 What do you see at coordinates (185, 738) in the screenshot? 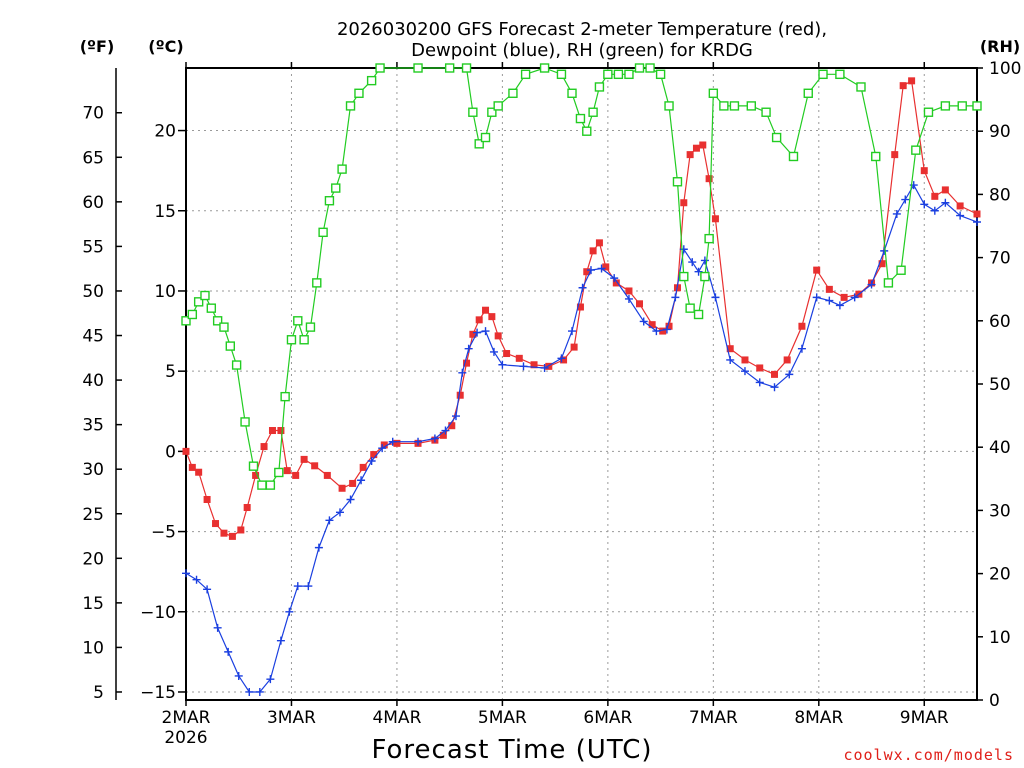
I see `x-tick-year: 2026` at bounding box center [185, 738].